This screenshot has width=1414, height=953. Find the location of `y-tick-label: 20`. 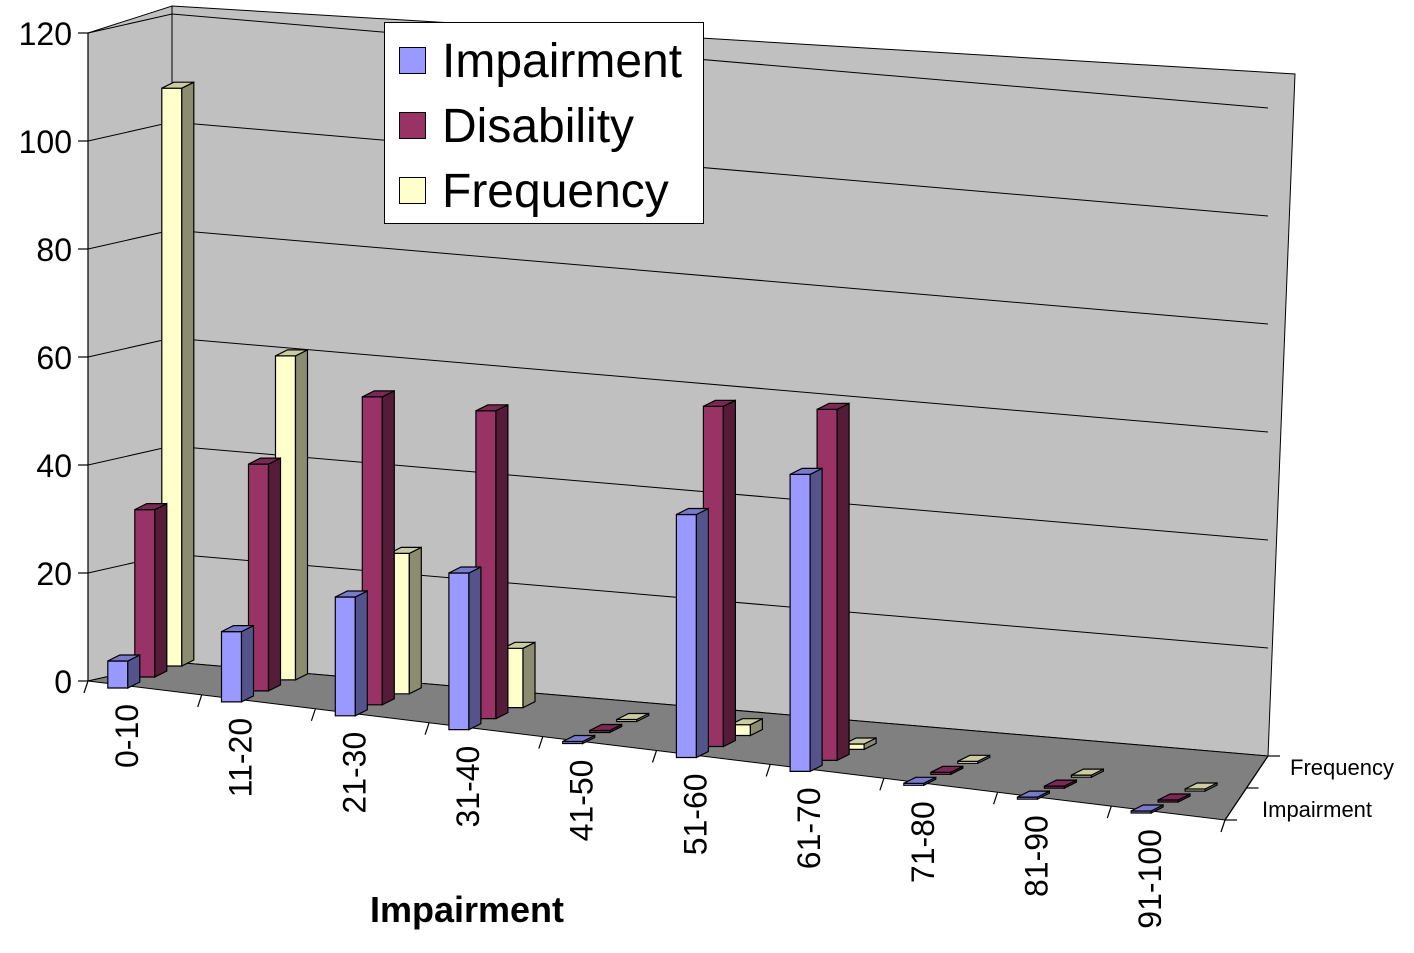

y-tick-label: 20 is located at coordinates (54, 574).